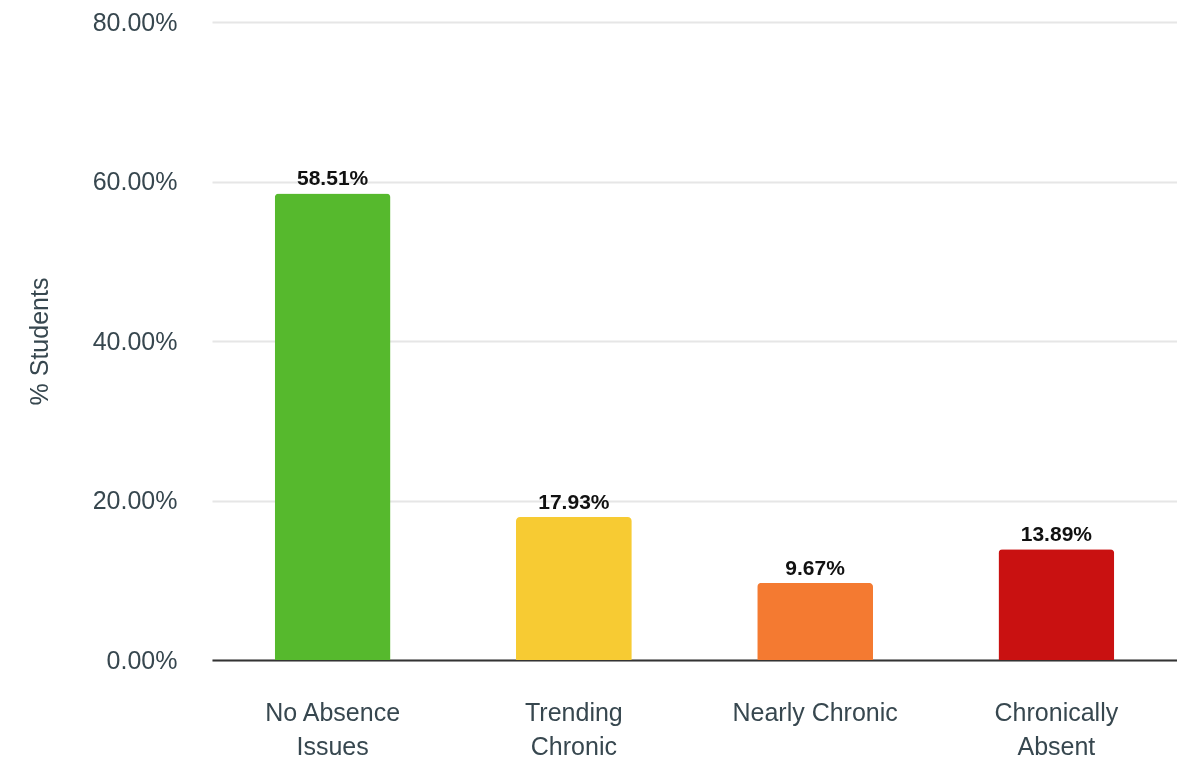 The image size is (1177, 769). What do you see at coordinates (1056, 728) in the screenshot?
I see `x-tick-label: Chronically Absent` at bounding box center [1056, 728].